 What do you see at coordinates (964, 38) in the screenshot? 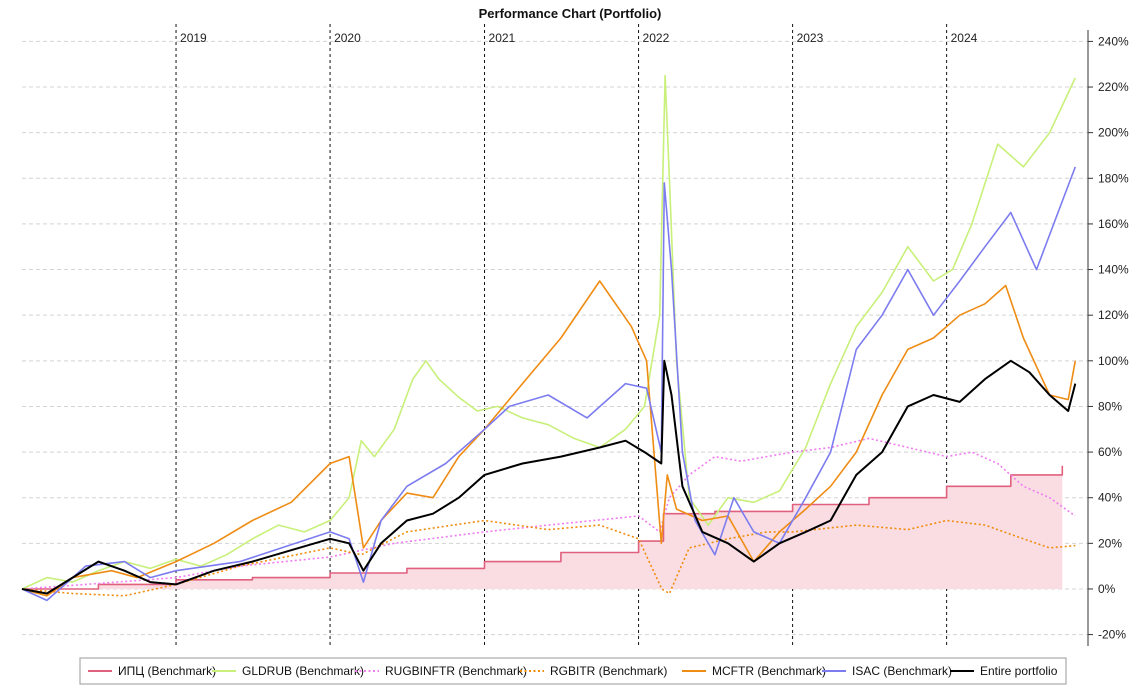
I see `x-tick-label: 2024` at bounding box center [964, 38].